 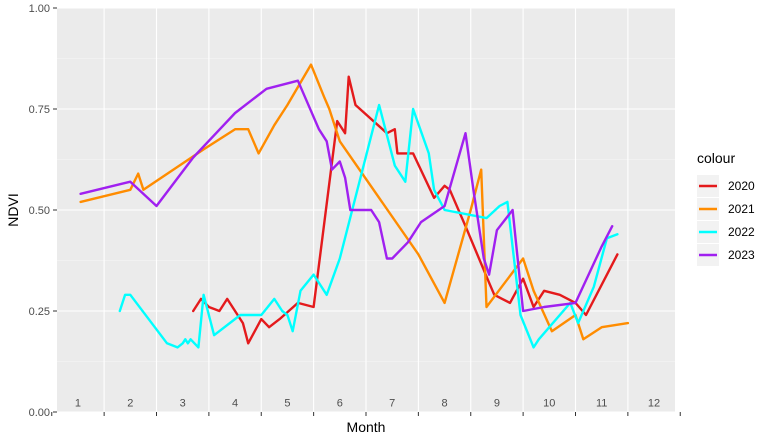 What do you see at coordinates (392, 404) in the screenshot?
I see `x-tick-label: 7` at bounding box center [392, 404].